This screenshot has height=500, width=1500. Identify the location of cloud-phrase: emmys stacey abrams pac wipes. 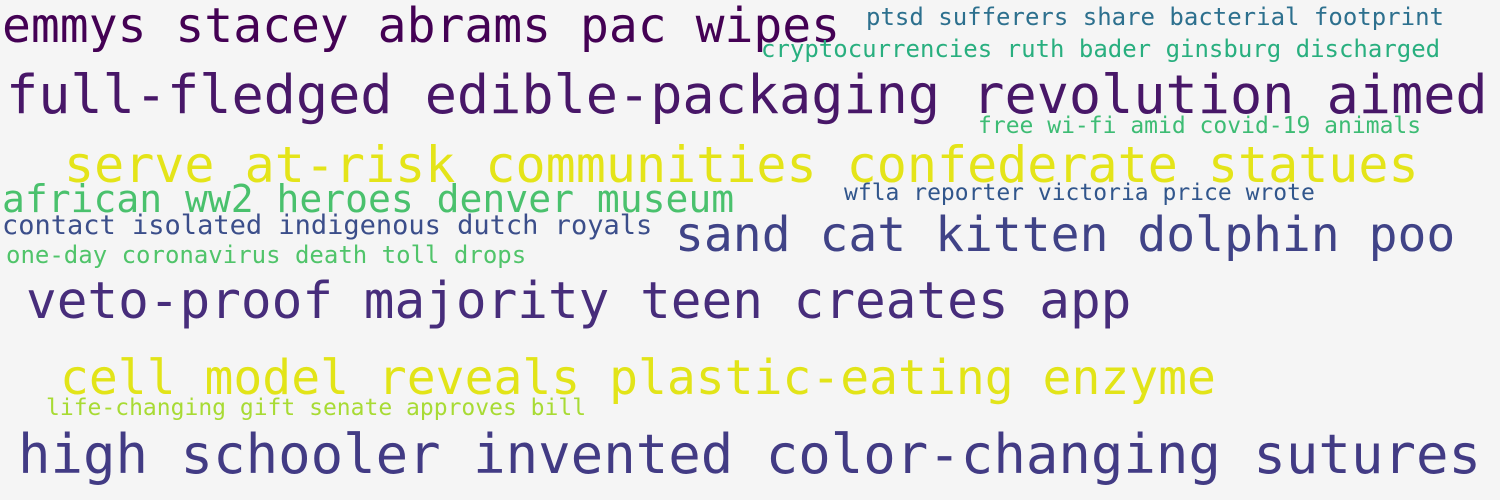
(421, 27).